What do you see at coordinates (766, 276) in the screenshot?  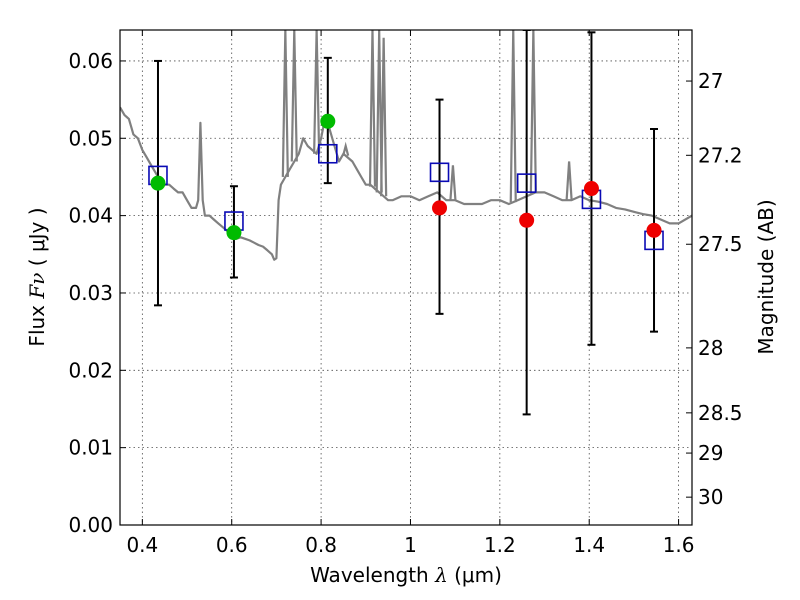 I see `y2-axis-label: Magnitude (AB)` at bounding box center [766, 276].